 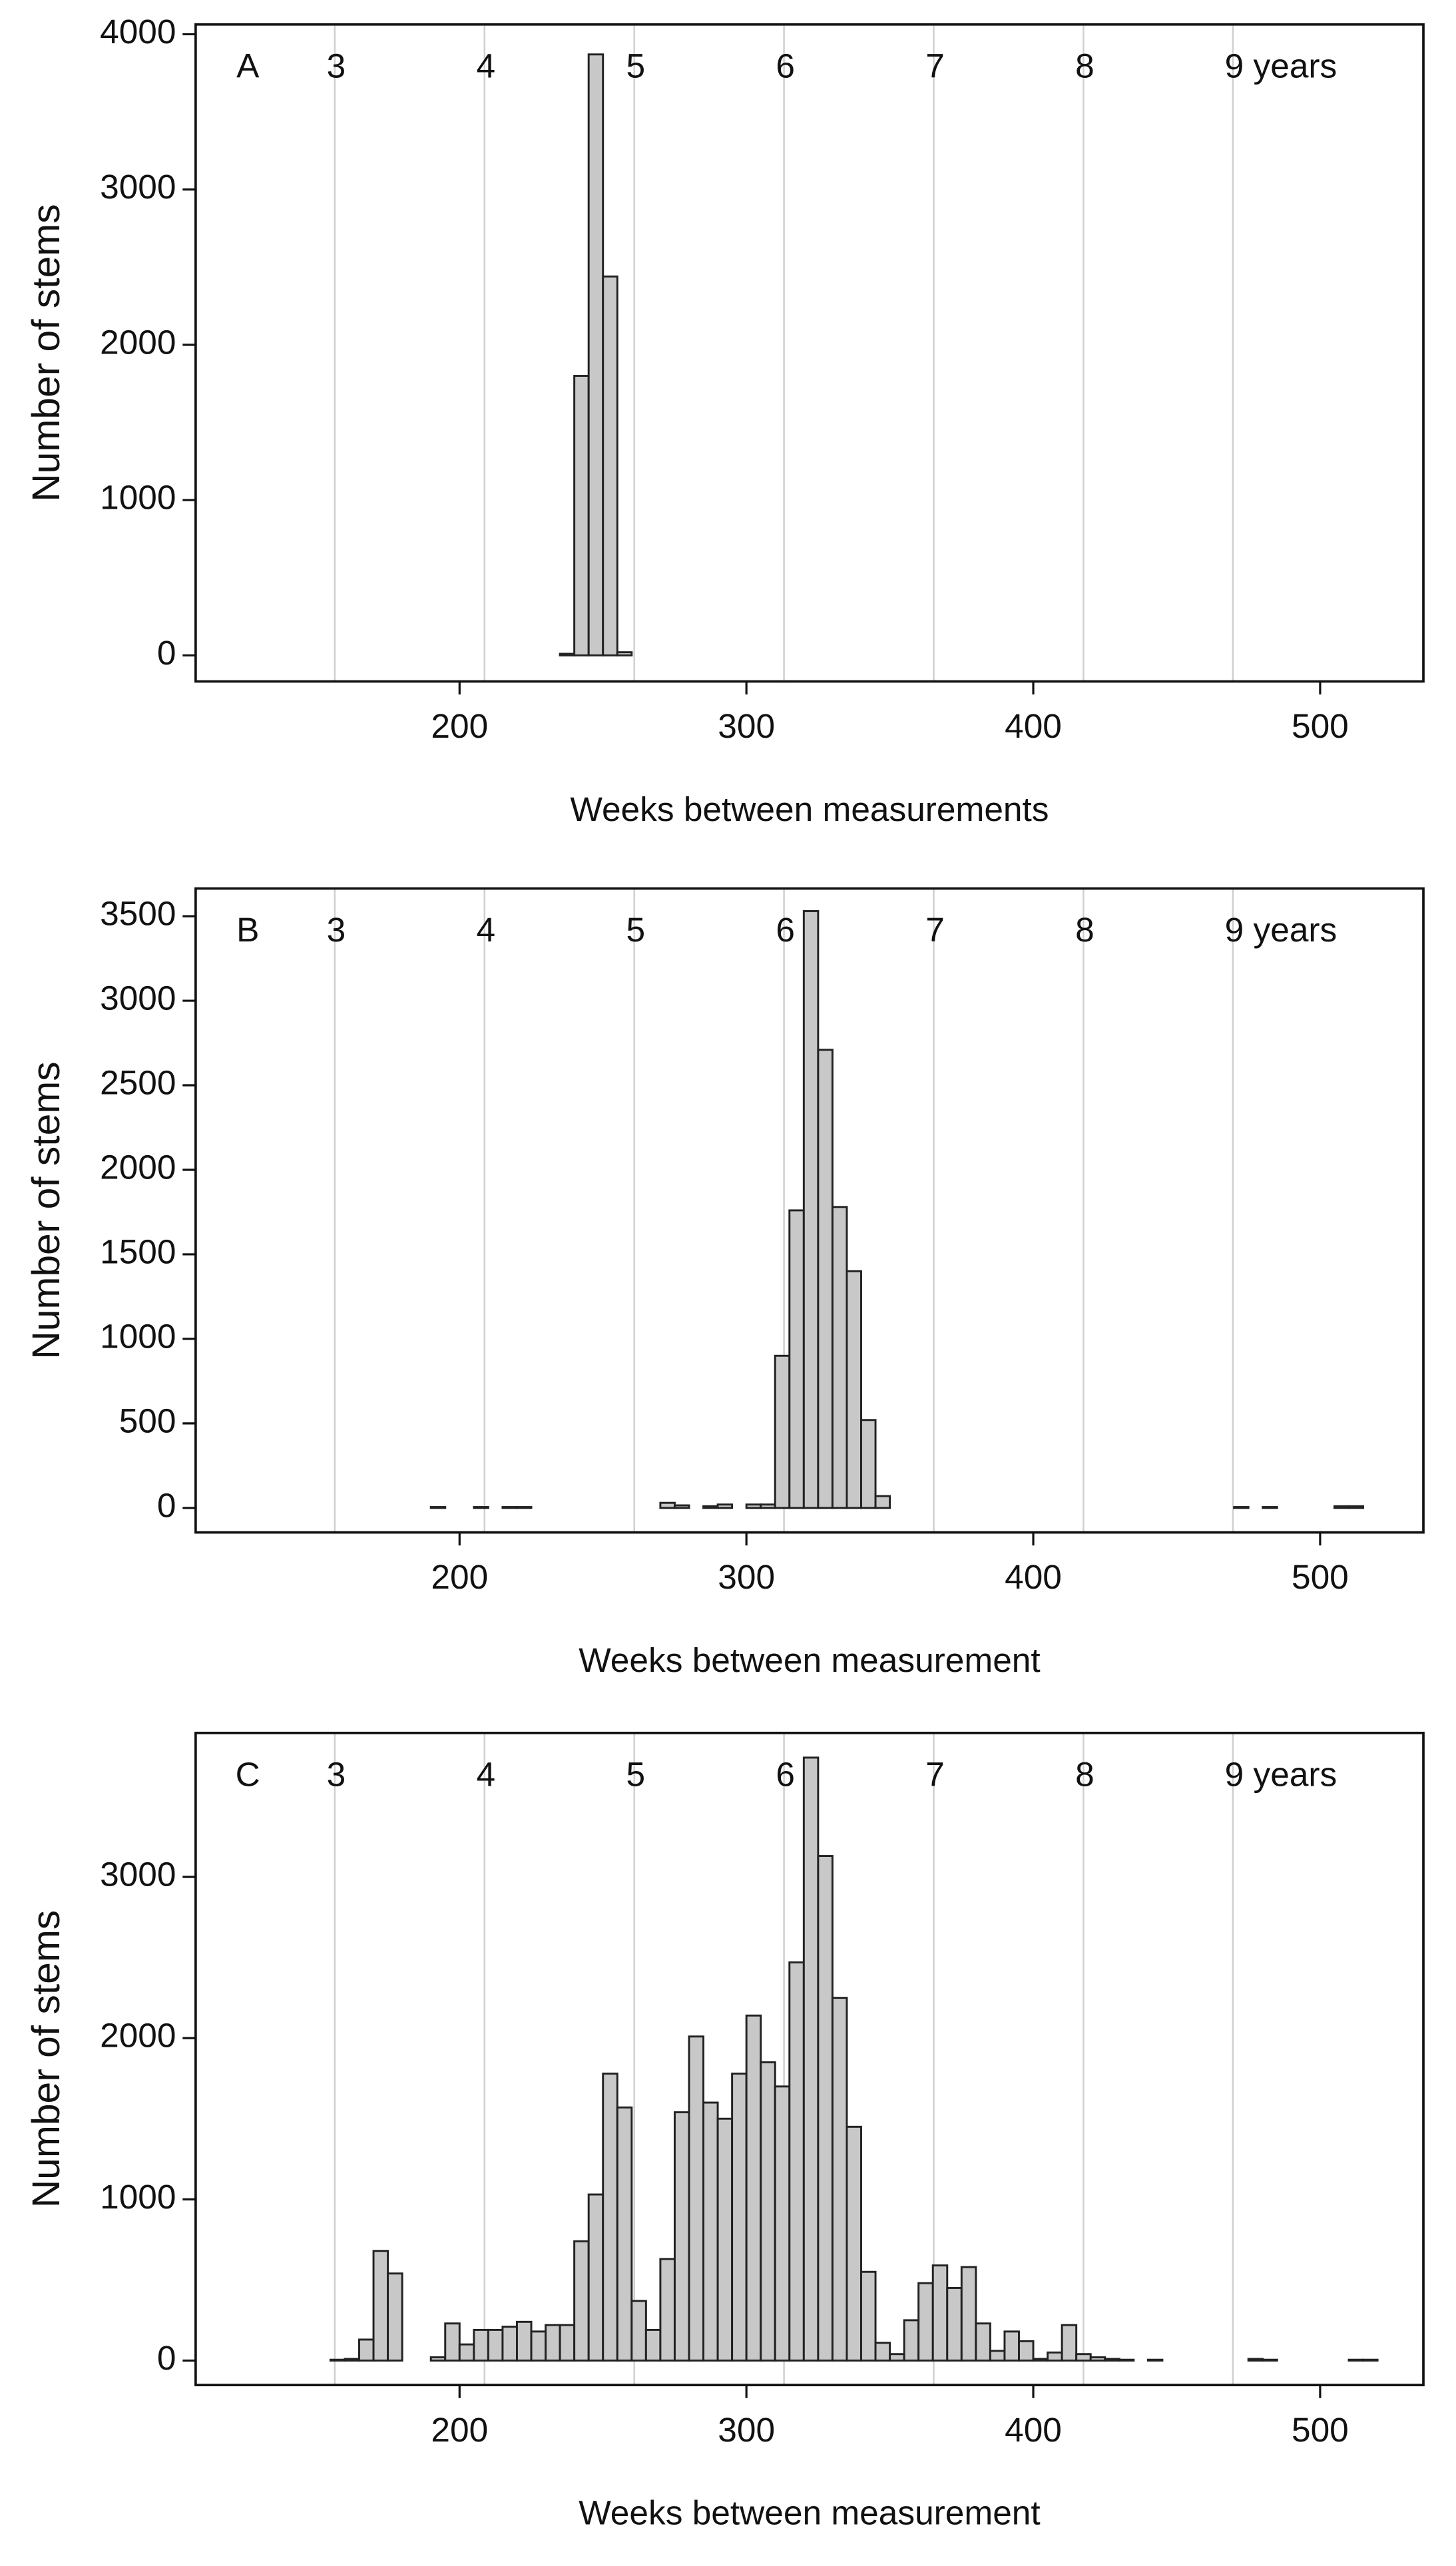 What do you see at coordinates (138, 1167) in the screenshot?
I see `y-tick-label: 2000` at bounding box center [138, 1167].